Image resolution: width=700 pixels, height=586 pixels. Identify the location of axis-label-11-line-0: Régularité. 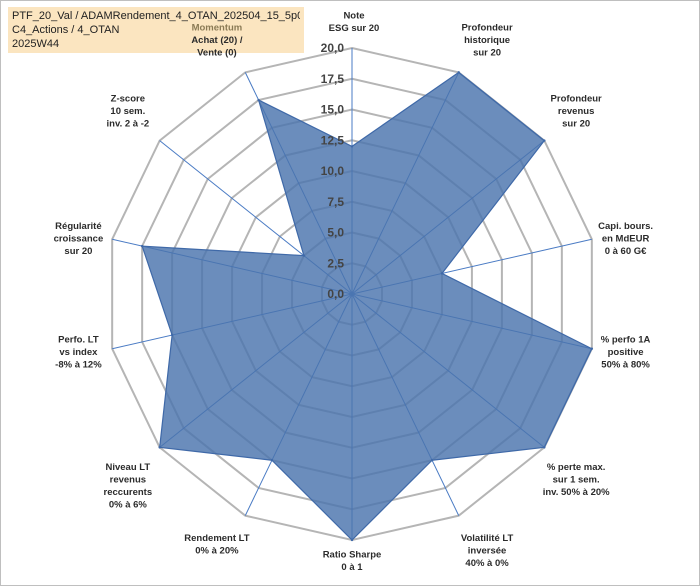
(78, 226).